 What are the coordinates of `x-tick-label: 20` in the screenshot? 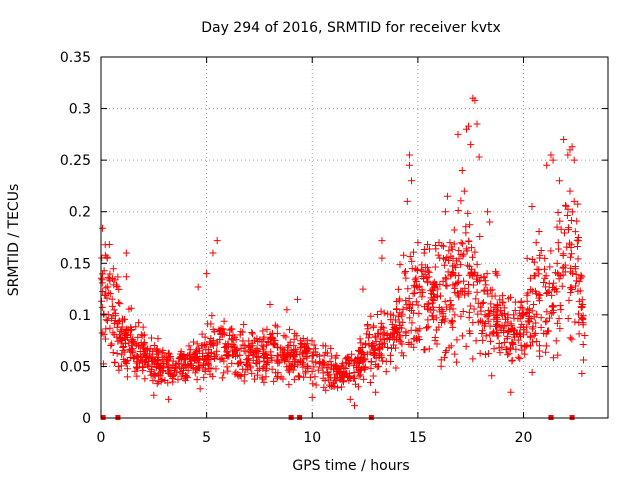 It's located at (524, 438).